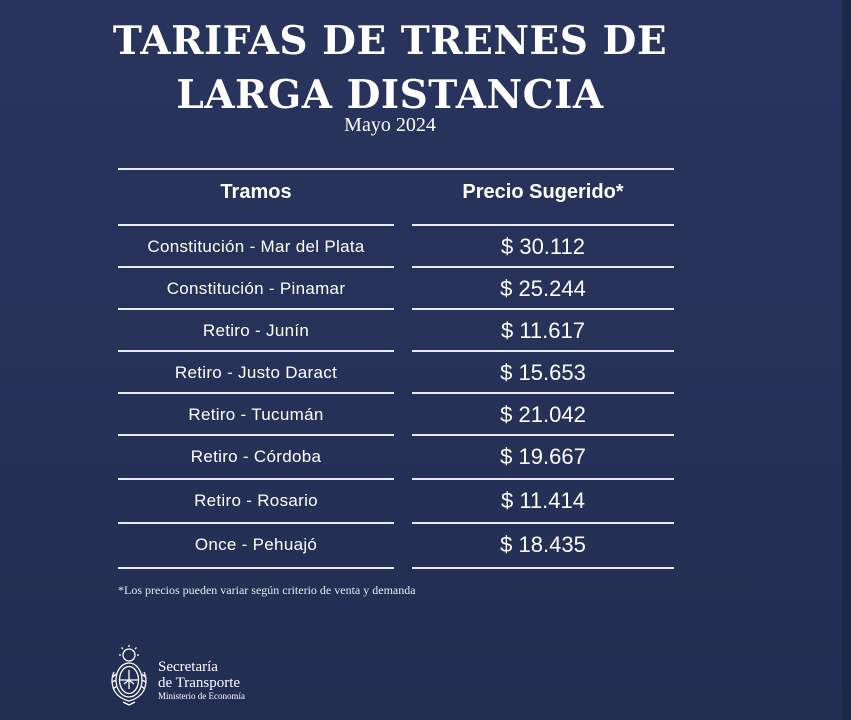 The image size is (851, 720). I want to click on title-line-2: LARGA DISTANCIA, so click(390, 95).